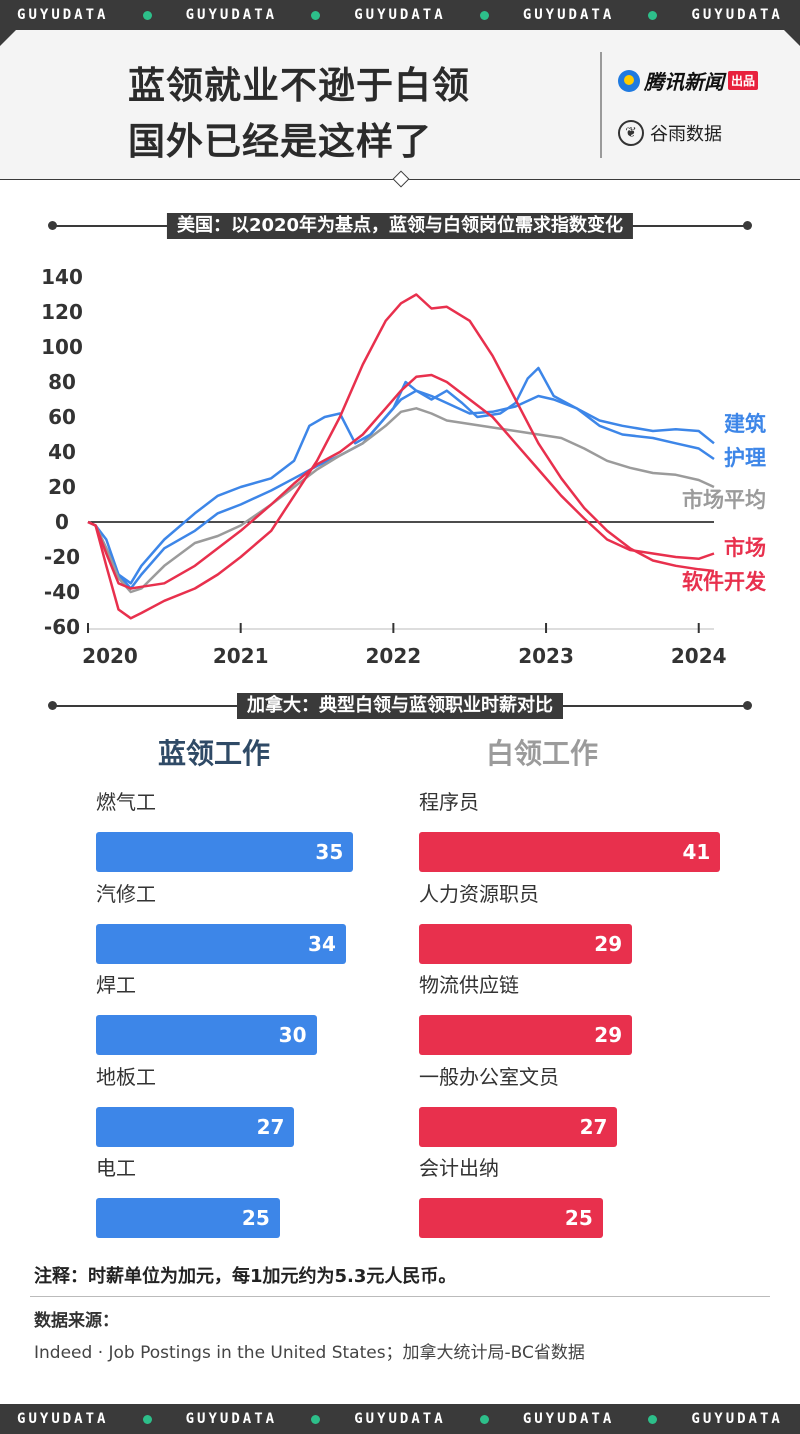 The height and width of the screenshot is (1434, 800). What do you see at coordinates (686, 134) in the screenshot?
I see `guyu-data-name: 谷雨数据` at bounding box center [686, 134].